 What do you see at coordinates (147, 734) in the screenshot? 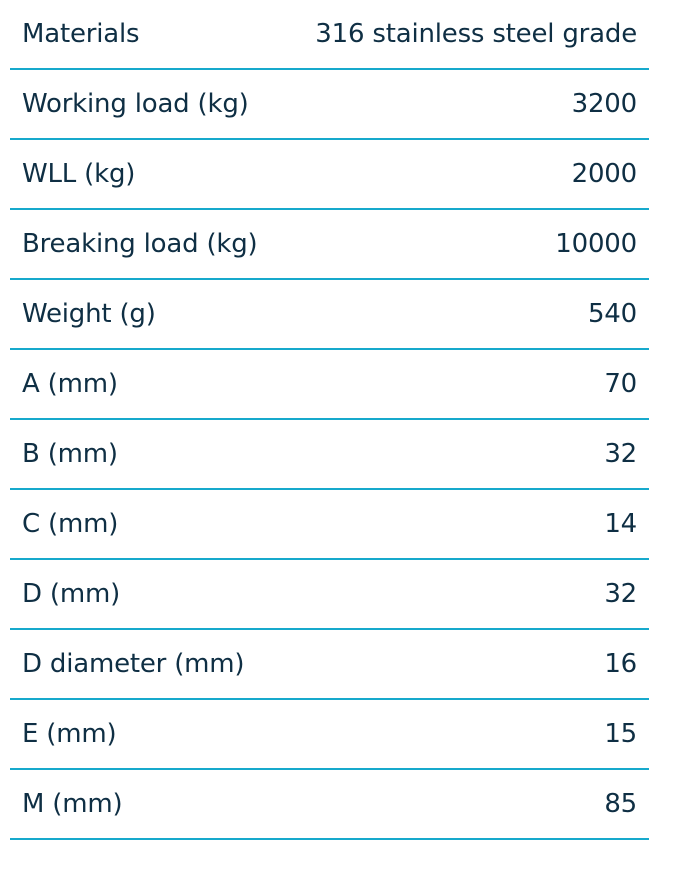
I see `spec-label: E (mm)` at bounding box center [147, 734].